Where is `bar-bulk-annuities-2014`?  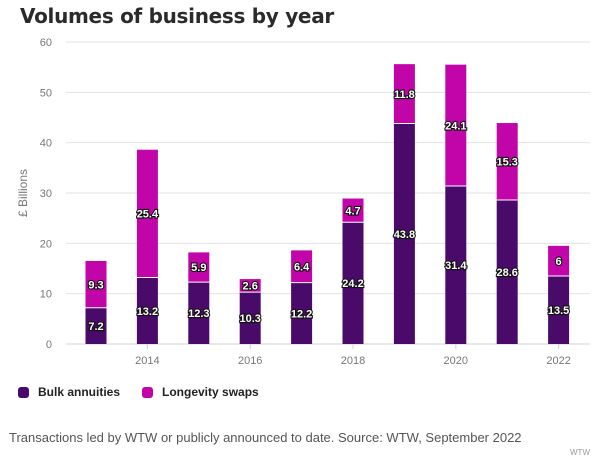
bar-bulk-annuities-2014 is located at coordinates (147, 310).